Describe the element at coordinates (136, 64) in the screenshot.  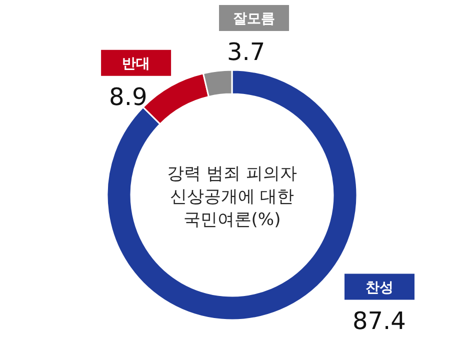
I see `slice-label: 반대` at that location.